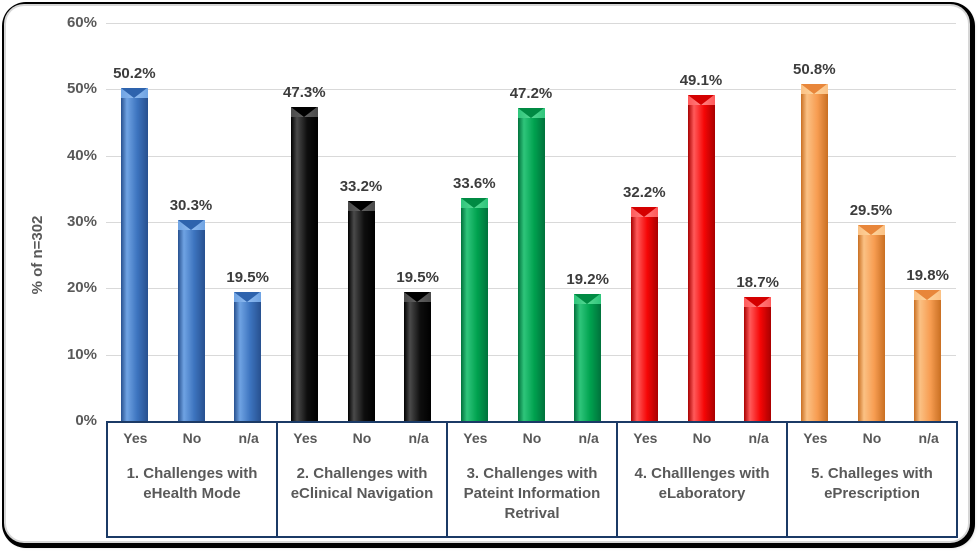  I want to click on y-axis-tick-label: 40%, so click(81, 155).